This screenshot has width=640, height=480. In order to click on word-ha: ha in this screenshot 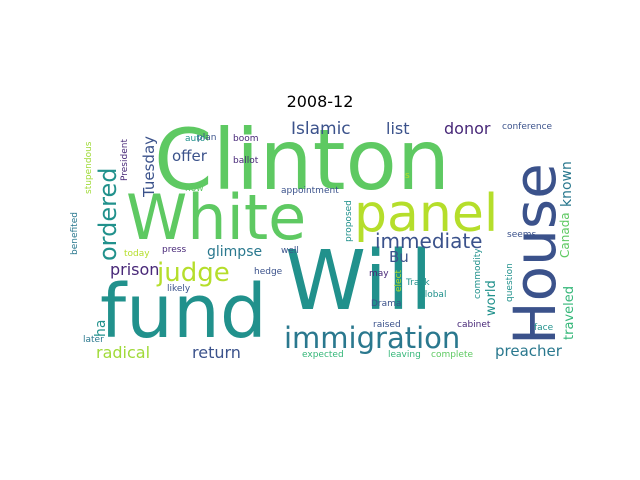, I will do `click(101, 328)`.